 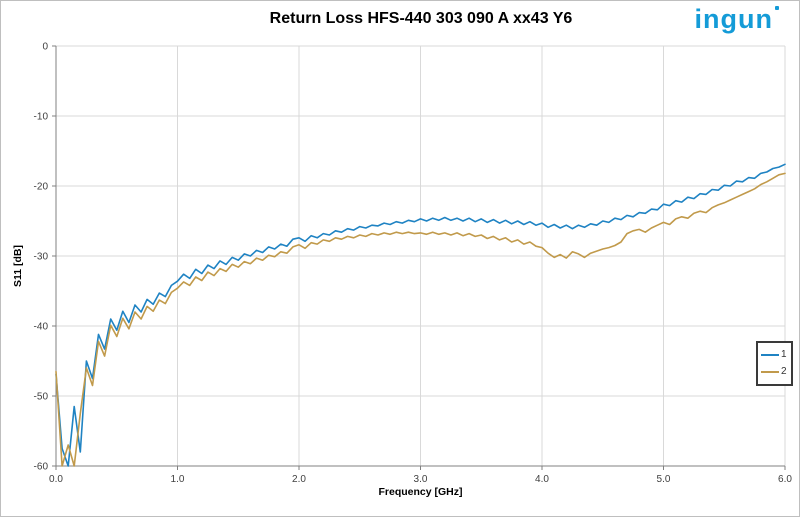 What do you see at coordinates (45, 47) in the screenshot?
I see `y-tick-label: 0` at bounding box center [45, 47].